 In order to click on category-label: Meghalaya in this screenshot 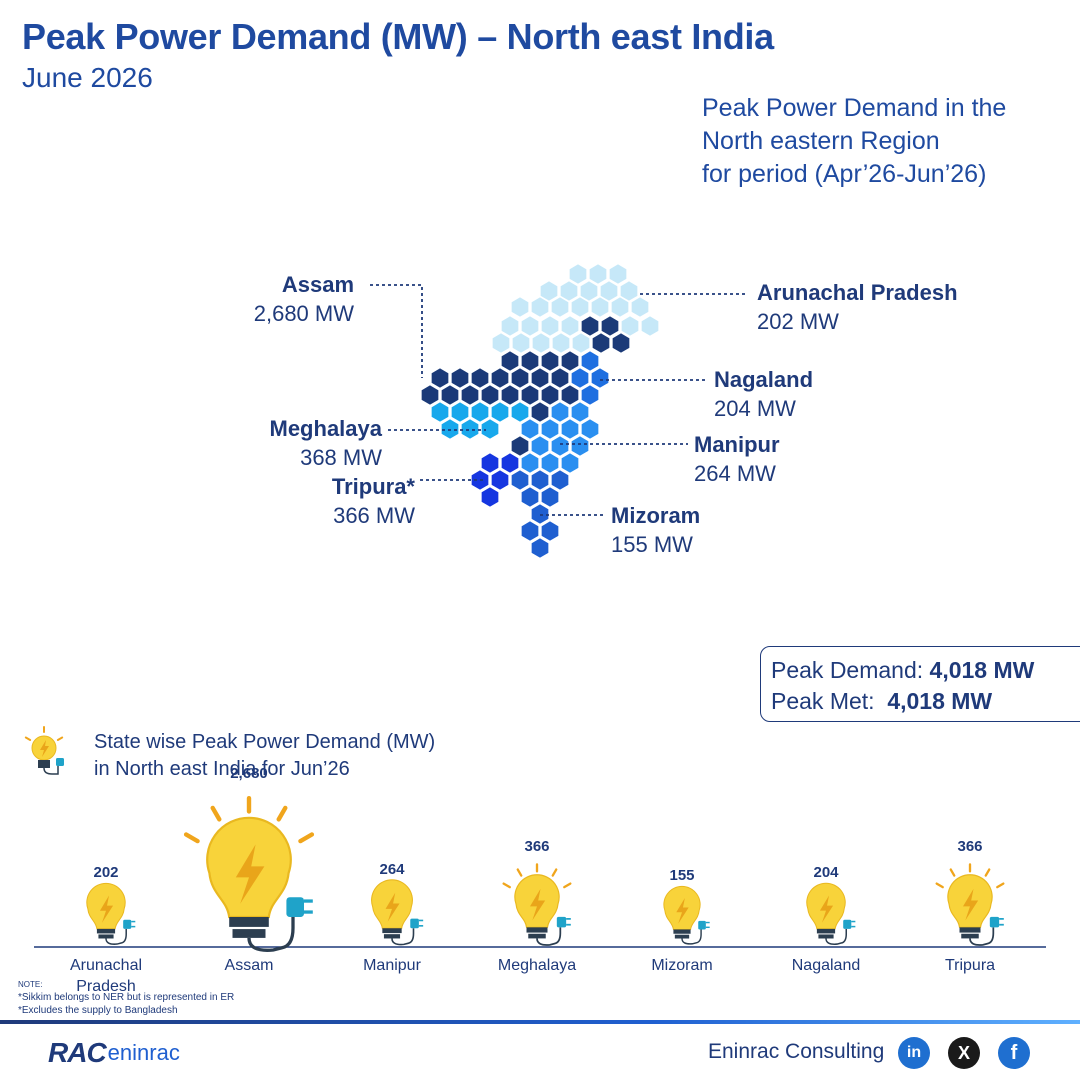, I will do `click(537, 965)`.